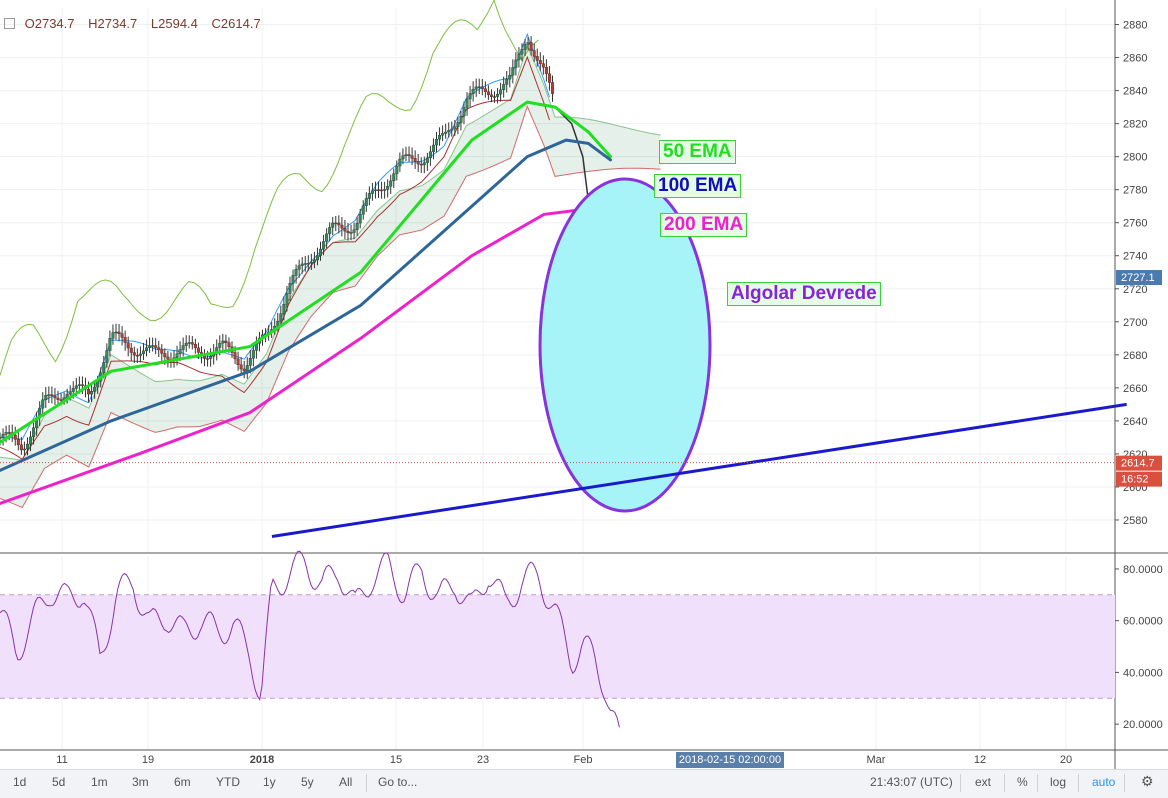 The width and height of the screenshot is (1168, 798). Describe the element at coordinates (396, 760) in the screenshot. I see `time-tick-label: 15` at that location.